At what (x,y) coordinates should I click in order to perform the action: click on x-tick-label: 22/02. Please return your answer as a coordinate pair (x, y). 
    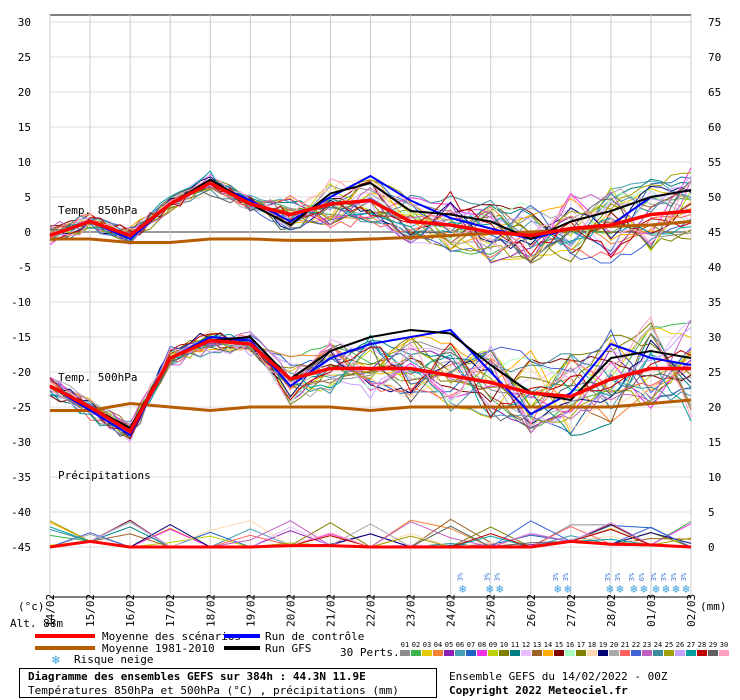
    Looking at the image, I should click on (371, 610).